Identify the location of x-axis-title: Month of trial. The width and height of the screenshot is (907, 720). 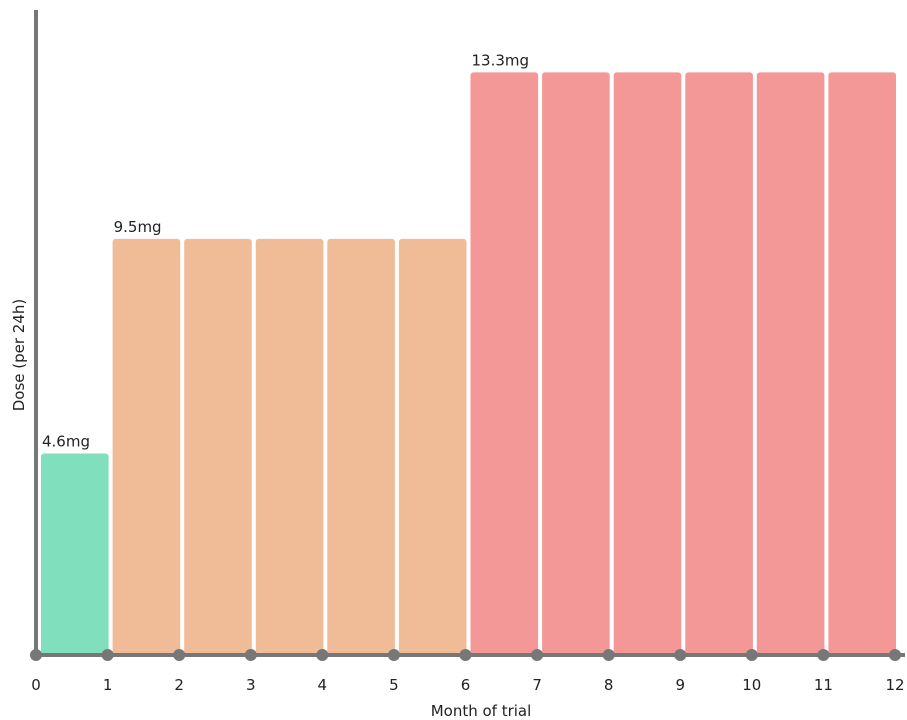
(481, 711).